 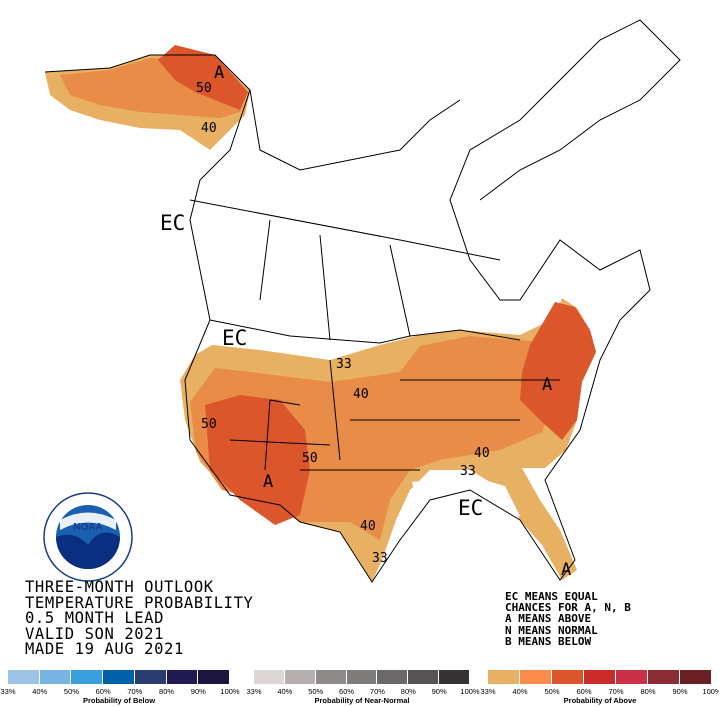 What do you see at coordinates (482, 453) in the screenshot?
I see `contour-40-ohio: 40` at bounding box center [482, 453].